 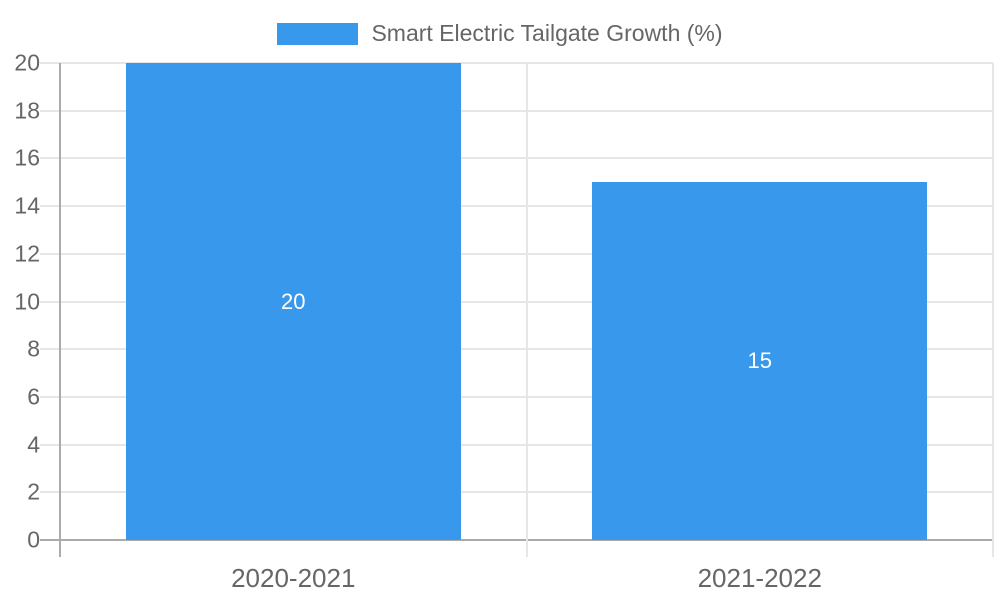 I want to click on y-tick-label: 10, so click(x=27, y=301).